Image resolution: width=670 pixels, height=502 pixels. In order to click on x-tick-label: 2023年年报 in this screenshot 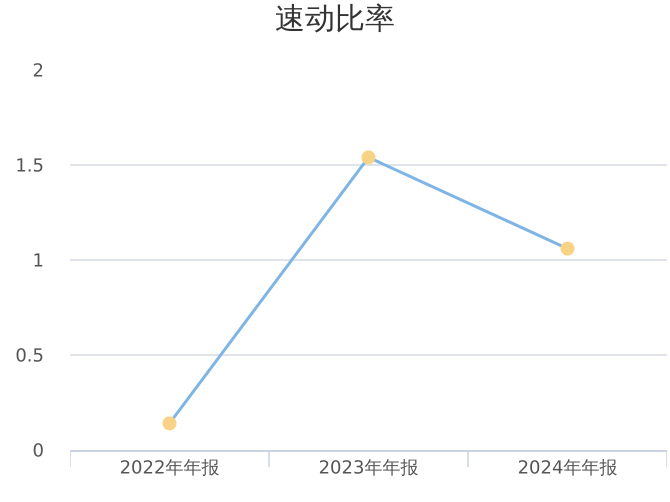, I will do `click(368, 467)`.